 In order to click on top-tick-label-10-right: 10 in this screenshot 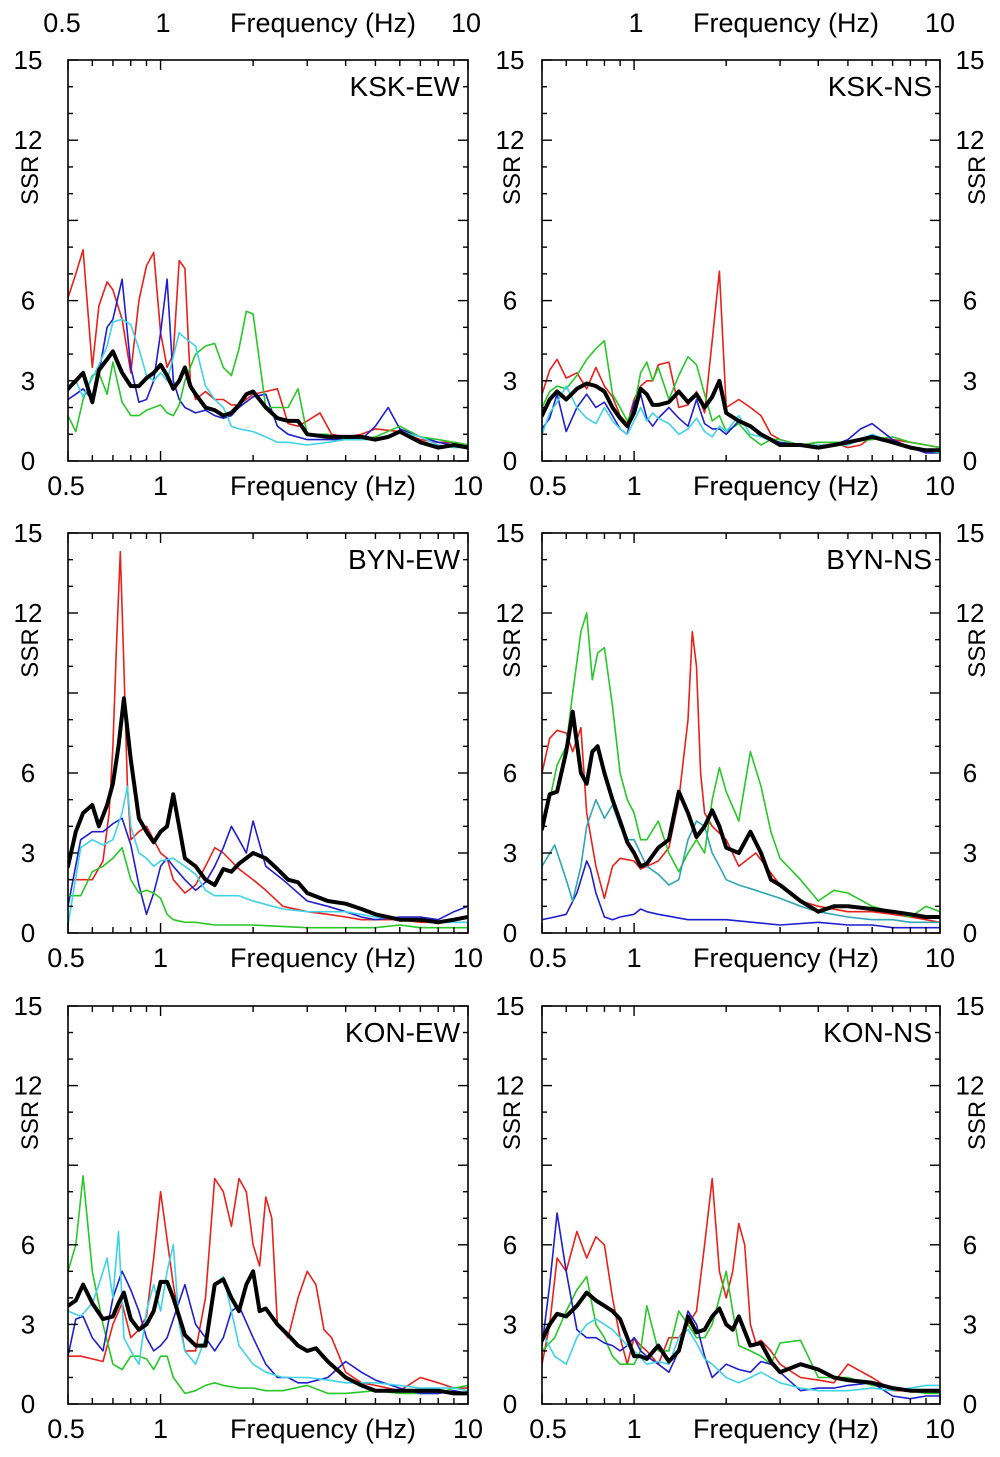, I will do `click(940, 23)`.